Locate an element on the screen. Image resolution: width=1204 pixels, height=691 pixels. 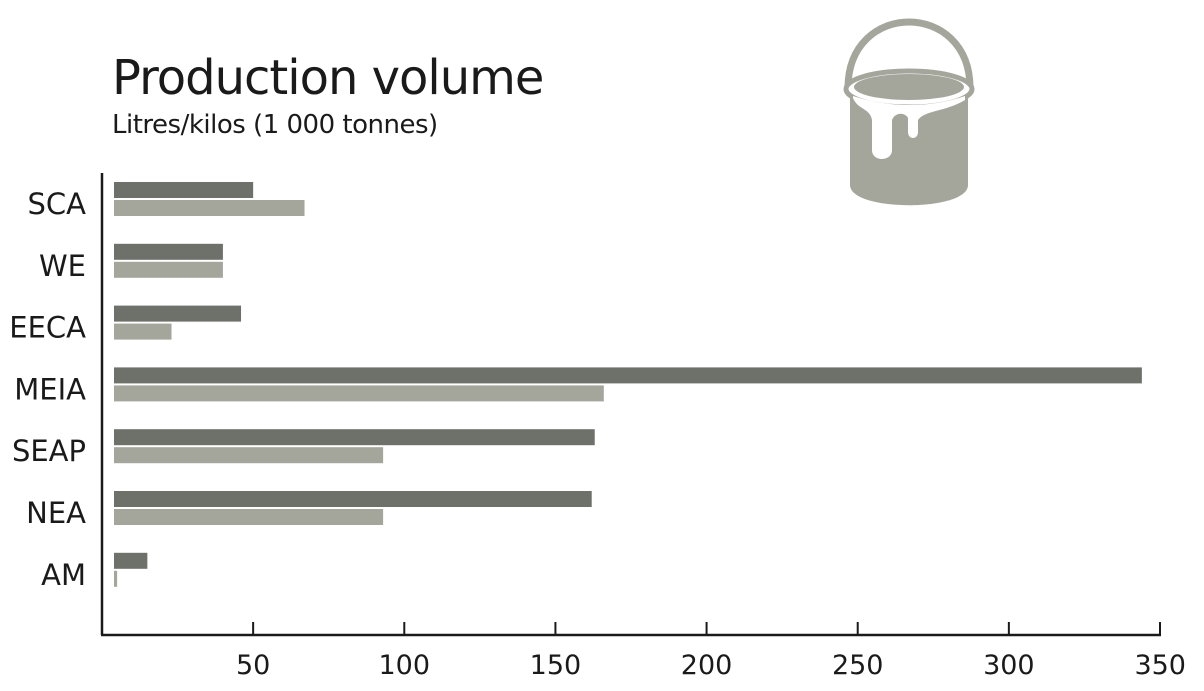
category-label-sca: SCA is located at coordinates (57, 204).